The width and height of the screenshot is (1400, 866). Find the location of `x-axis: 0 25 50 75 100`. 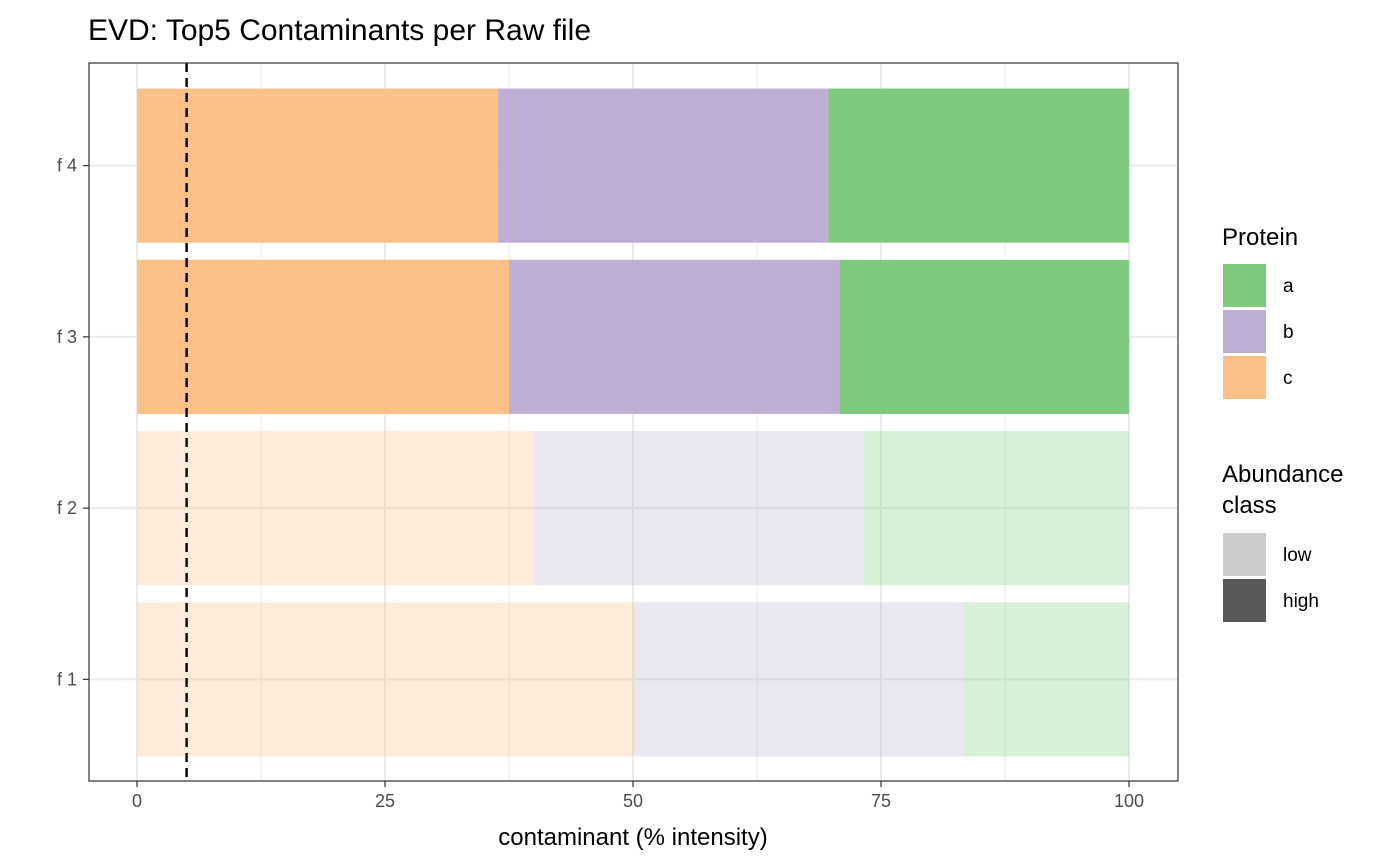

x-axis: 0 25 50 75 100 is located at coordinates (638, 796).